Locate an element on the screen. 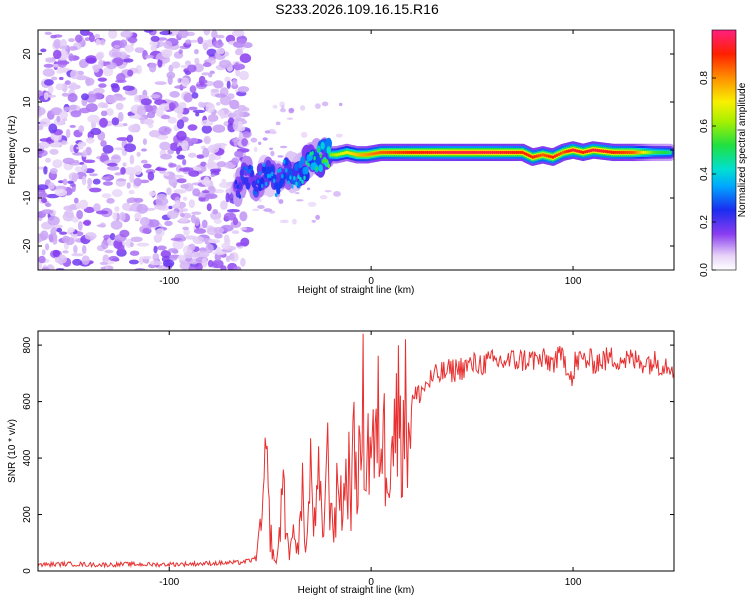  spectrogram-ridge is located at coordinates (452, 172).